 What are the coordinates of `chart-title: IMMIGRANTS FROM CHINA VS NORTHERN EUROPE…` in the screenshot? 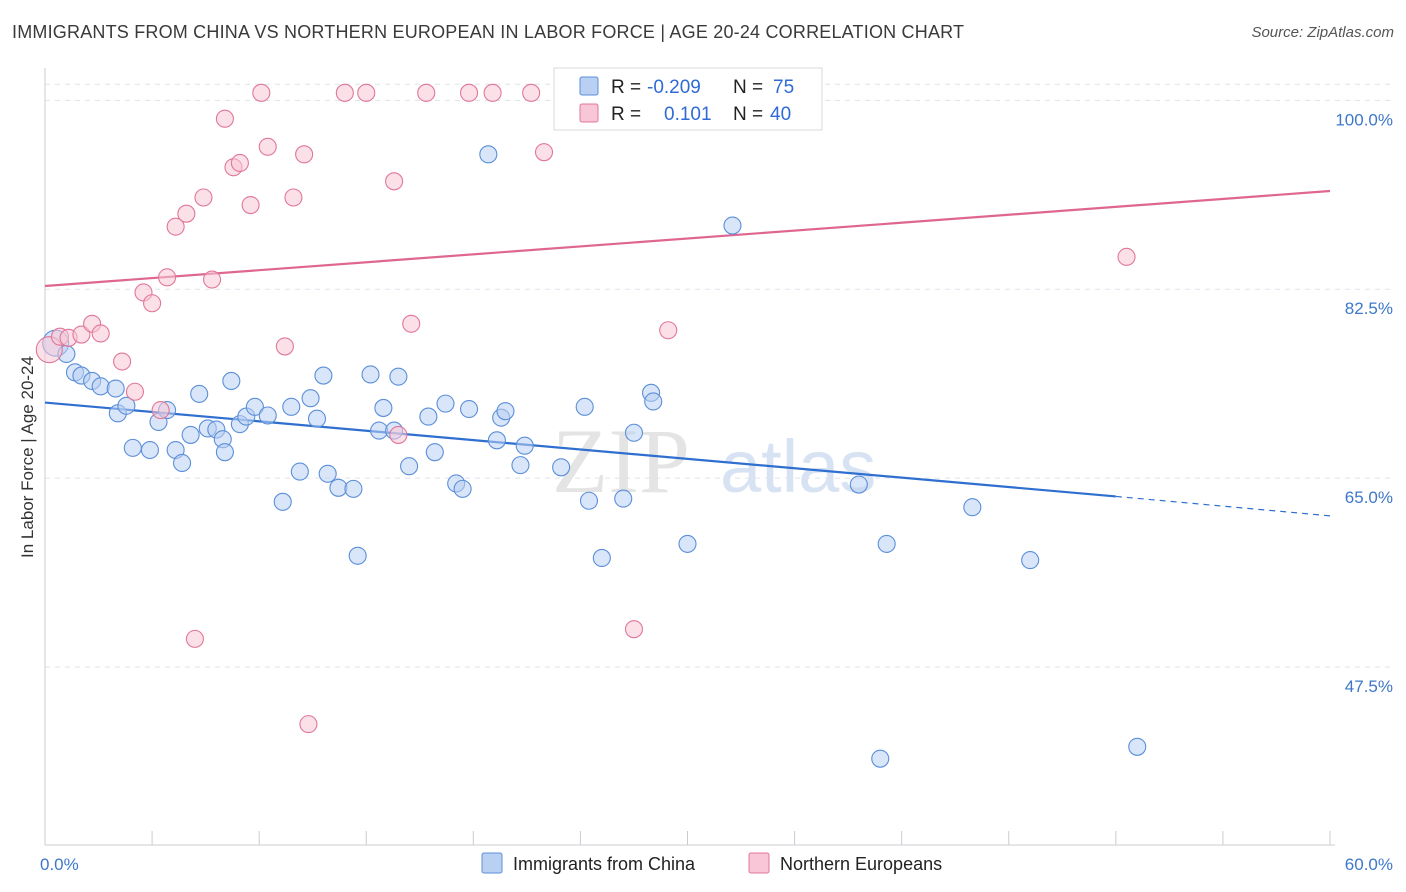 It's located at (488, 32).